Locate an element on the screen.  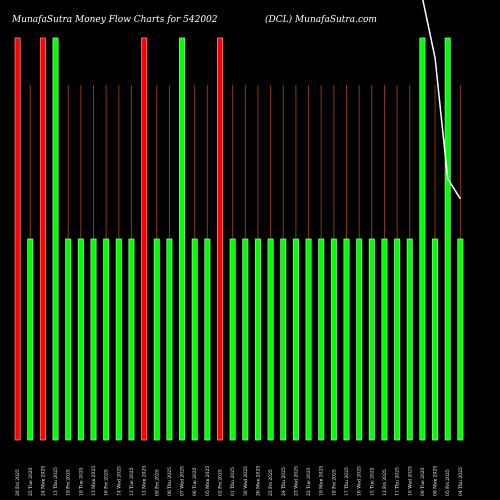
flow-line-path is located at coordinates (442, 100).